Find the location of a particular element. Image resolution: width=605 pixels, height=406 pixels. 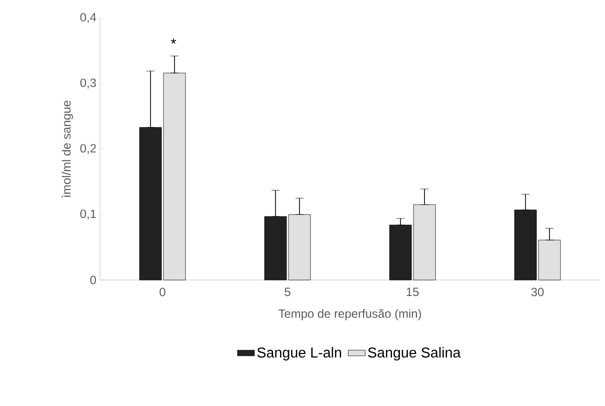

legend-label: Sangue Salina is located at coordinates (414, 353).